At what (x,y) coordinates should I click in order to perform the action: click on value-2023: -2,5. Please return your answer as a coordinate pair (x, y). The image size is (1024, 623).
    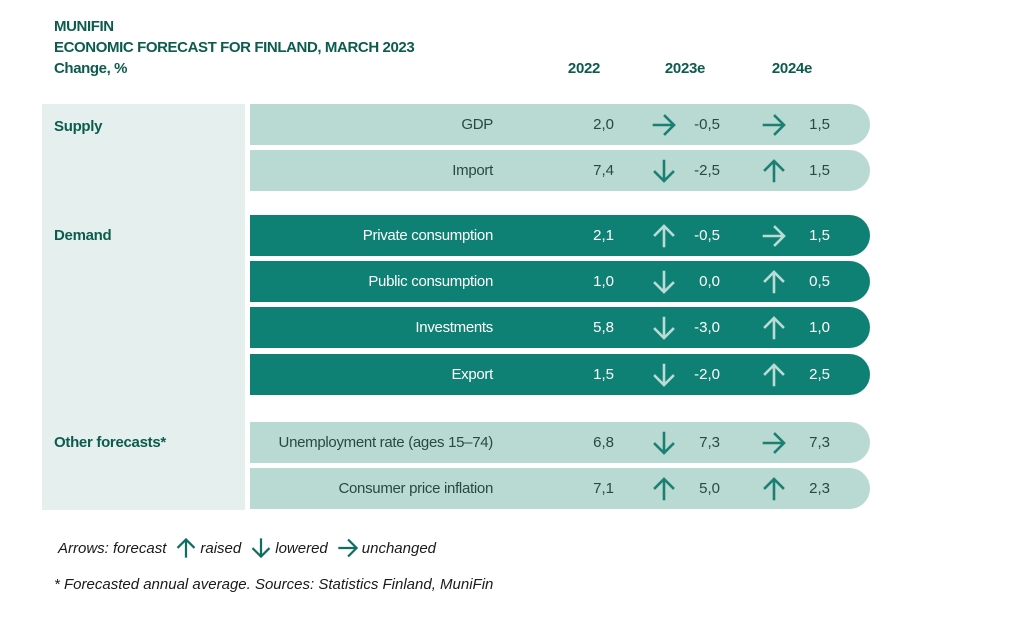
    Looking at the image, I should click on (707, 170).